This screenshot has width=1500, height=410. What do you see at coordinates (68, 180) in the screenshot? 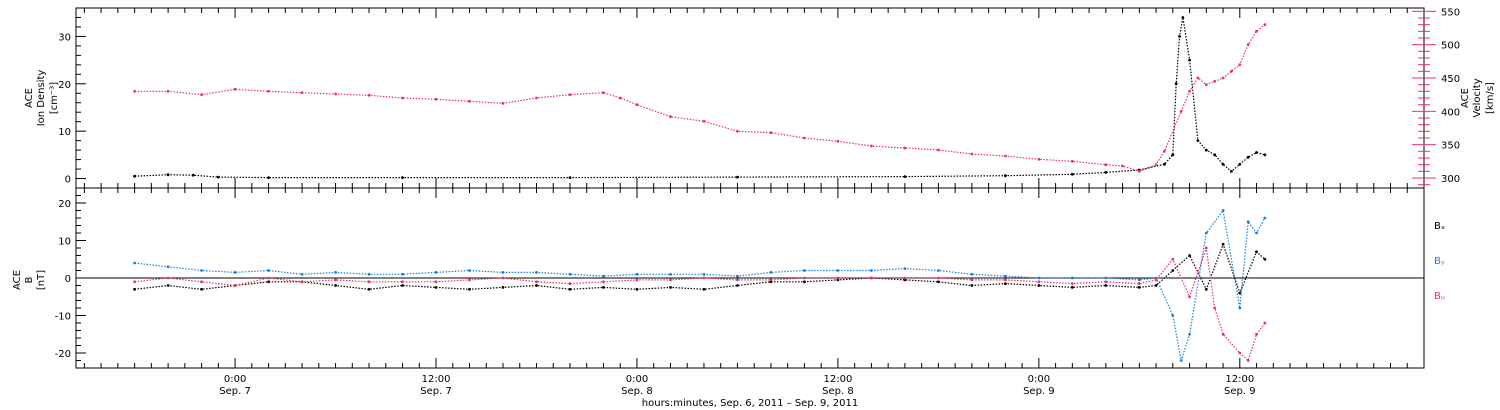
I see `top-left-tick-label: 0` at bounding box center [68, 180].